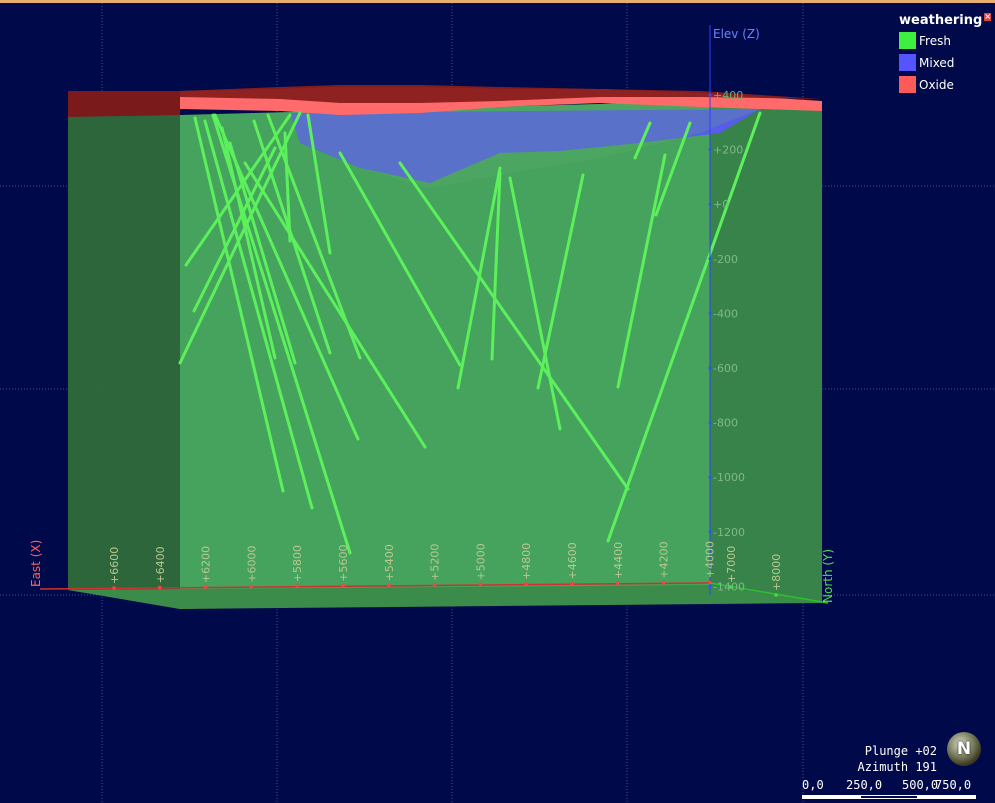  Describe the element at coordinates (828, 576) in the screenshot. I see `north-axis-label: North (Y)` at that location.